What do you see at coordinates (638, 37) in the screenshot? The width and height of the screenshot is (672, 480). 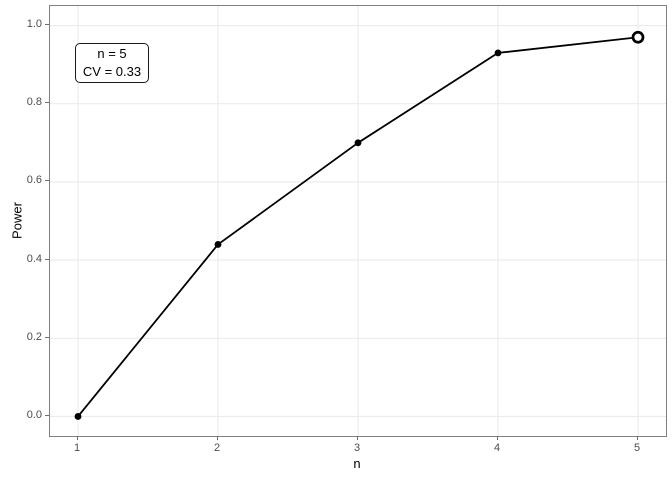 I see `data-point-highlight` at bounding box center [638, 37].